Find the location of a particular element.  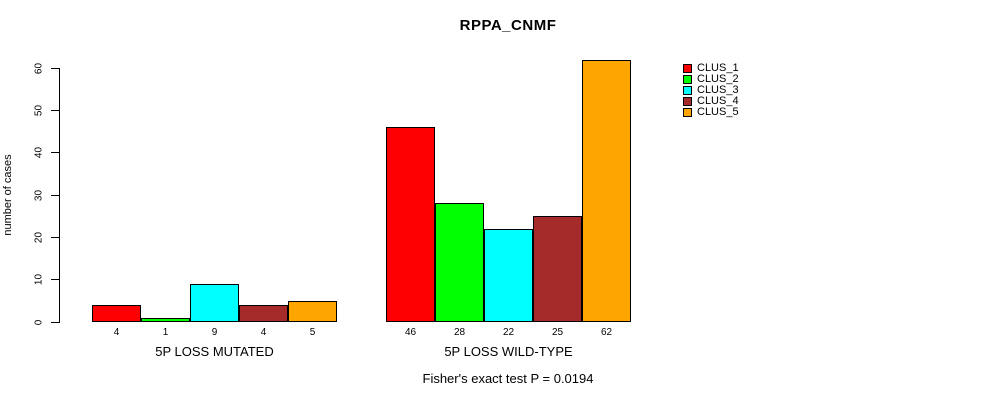

bar-clus_4-wild-type is located at coordinates (557, 269).